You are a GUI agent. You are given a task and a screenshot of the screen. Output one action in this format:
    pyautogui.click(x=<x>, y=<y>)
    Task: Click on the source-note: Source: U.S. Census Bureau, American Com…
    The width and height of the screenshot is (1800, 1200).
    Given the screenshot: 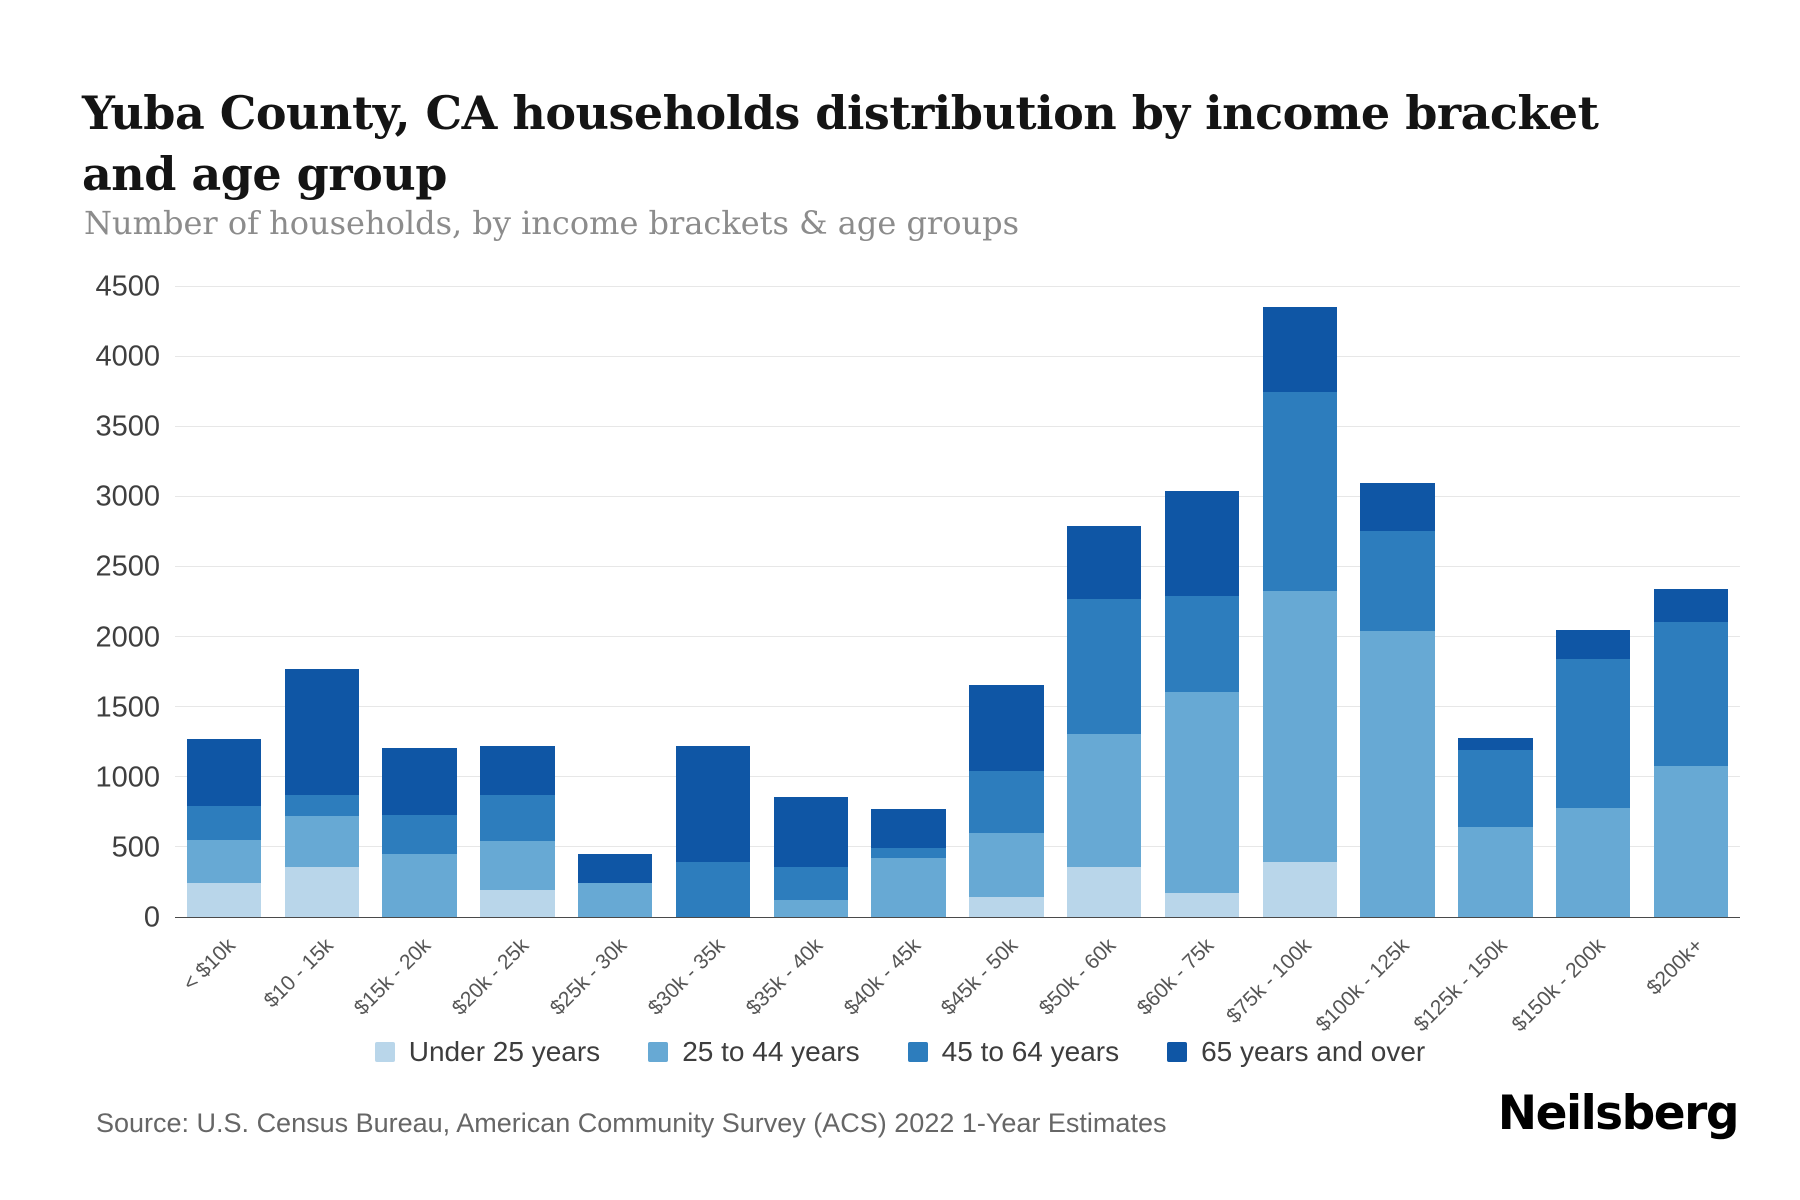 What is the action you would take?
    pyautogui.click(x=631, y=1123)
    